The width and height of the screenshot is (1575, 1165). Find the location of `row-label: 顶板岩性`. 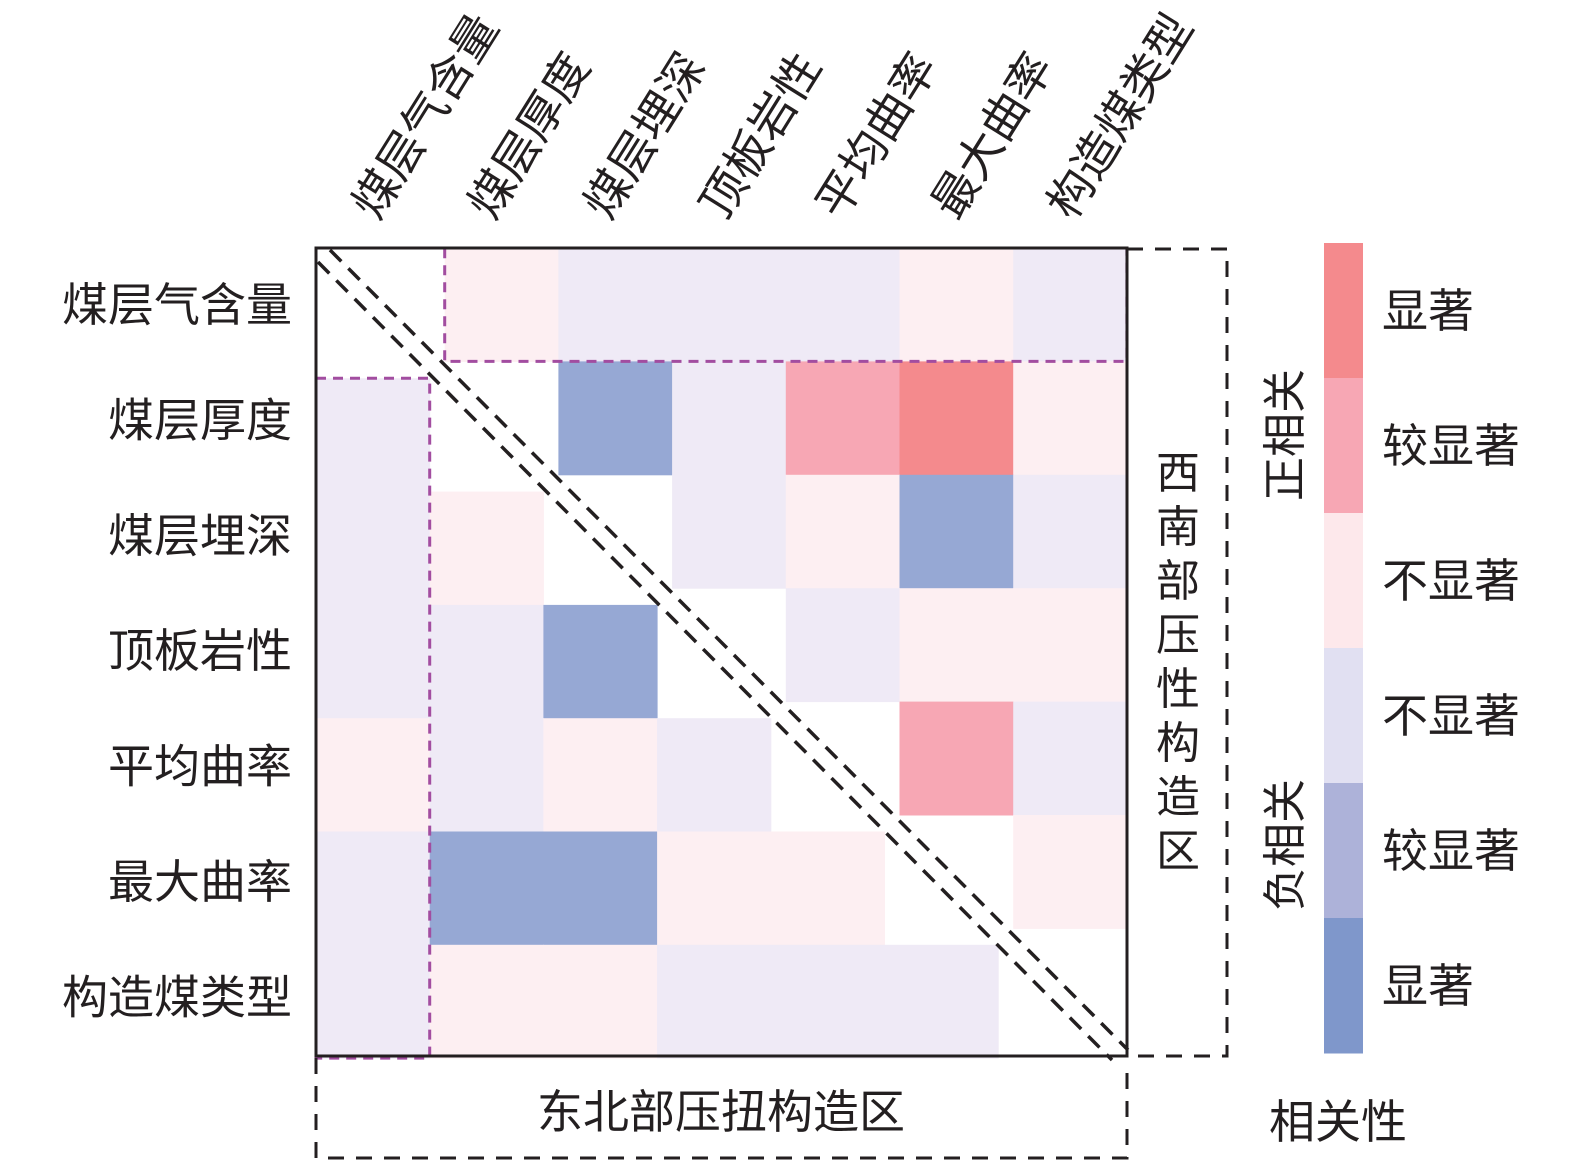

row-label: 顶板岩性 is located at coordinates (200, 651).